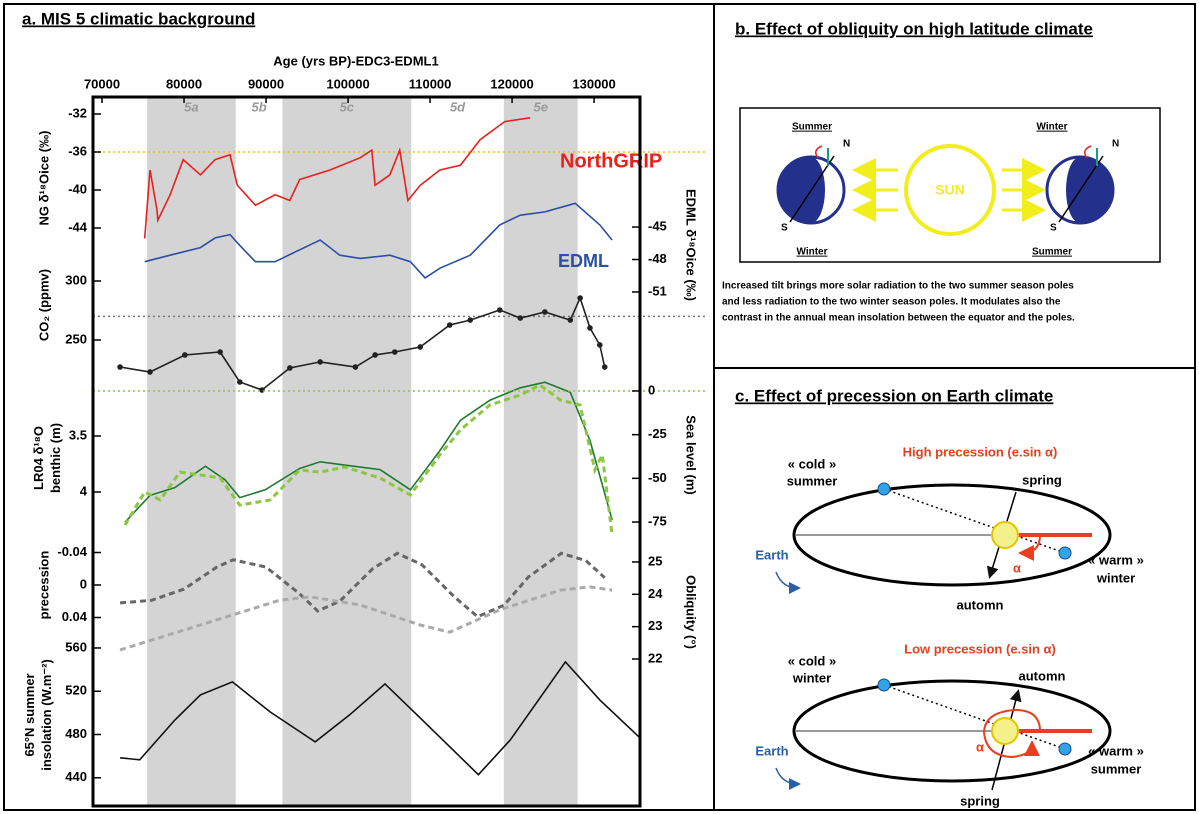  What do you see at coordinates (657, 225) in the screenshot?
I see `y-tick-label: -45` at bounding box center [657, 225].